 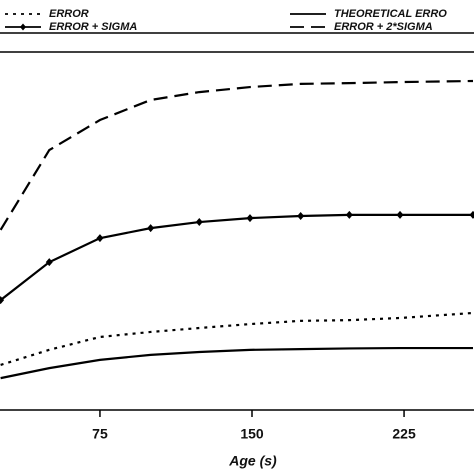 I want to click on legend-label: ERROR + SIGMA, so click(x=93, y=27).